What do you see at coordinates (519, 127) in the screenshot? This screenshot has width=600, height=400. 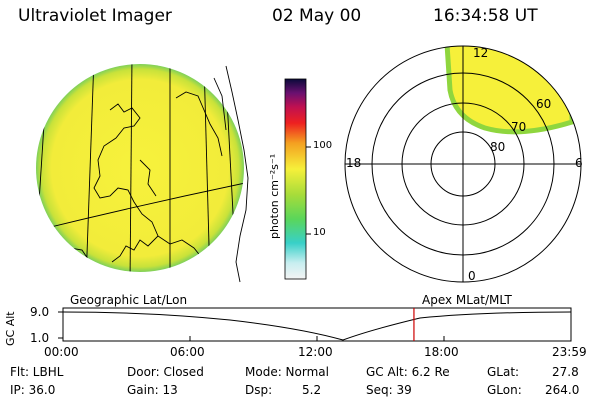 I see `lat-label-70: 70` at bounding box center [519, 127].